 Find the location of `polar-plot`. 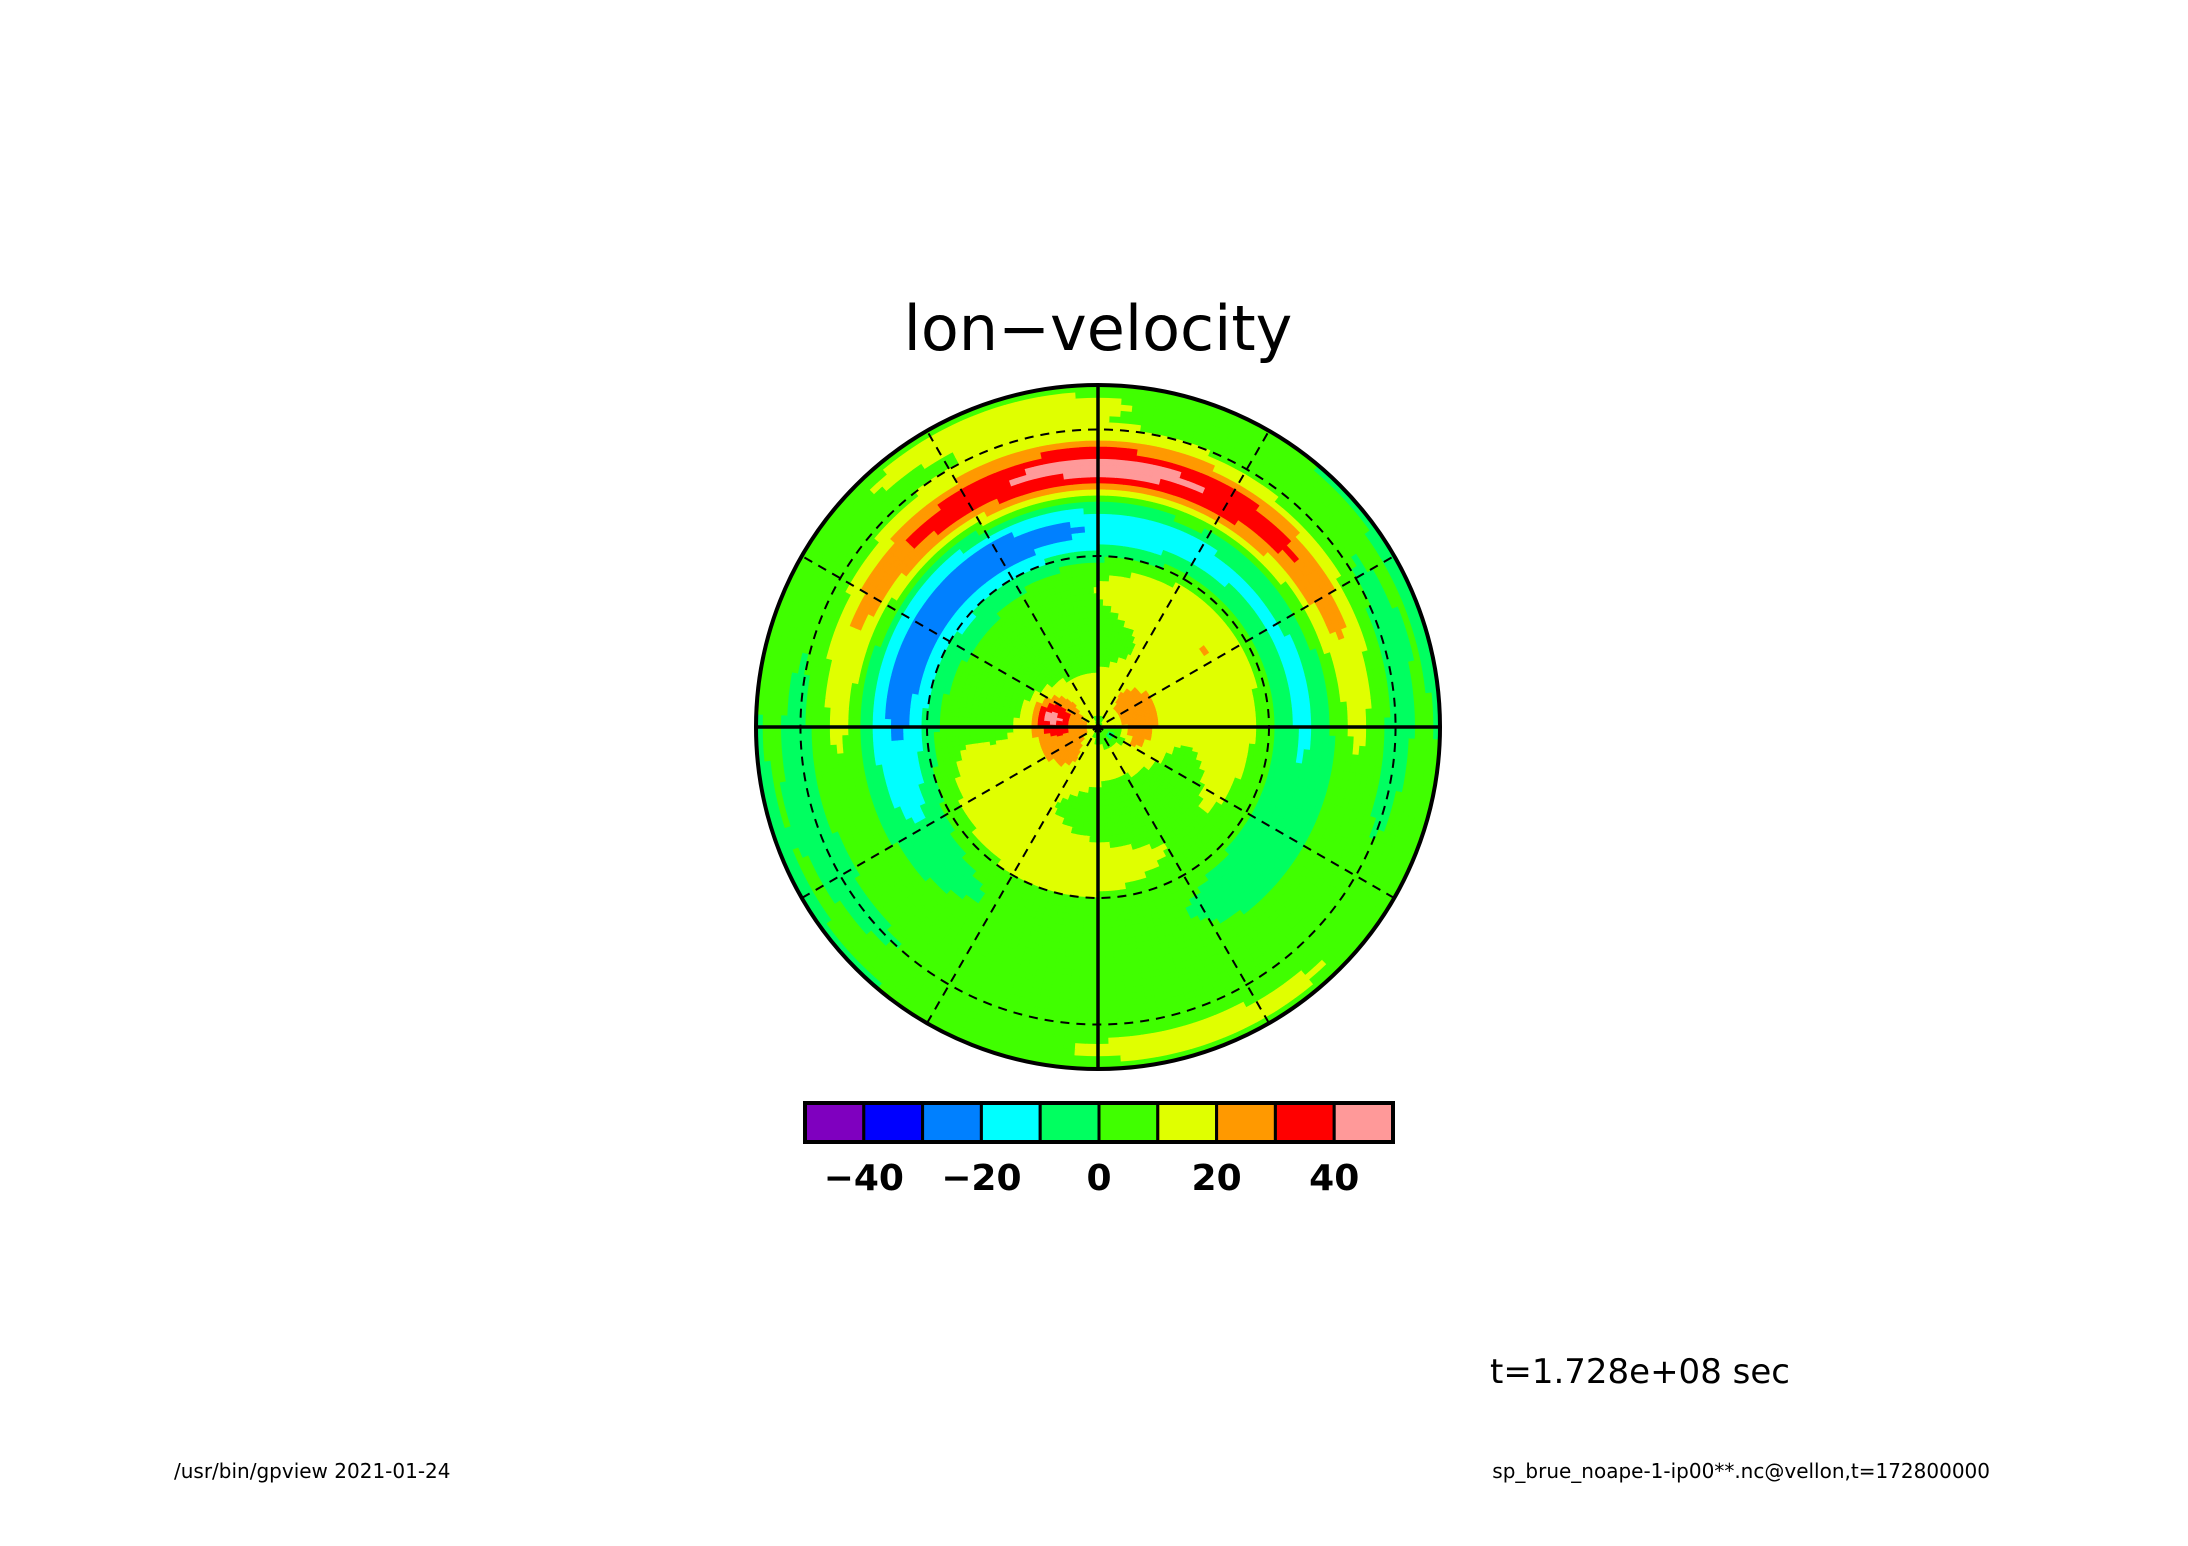

polar-plot is located at coordinates (1098, 727).